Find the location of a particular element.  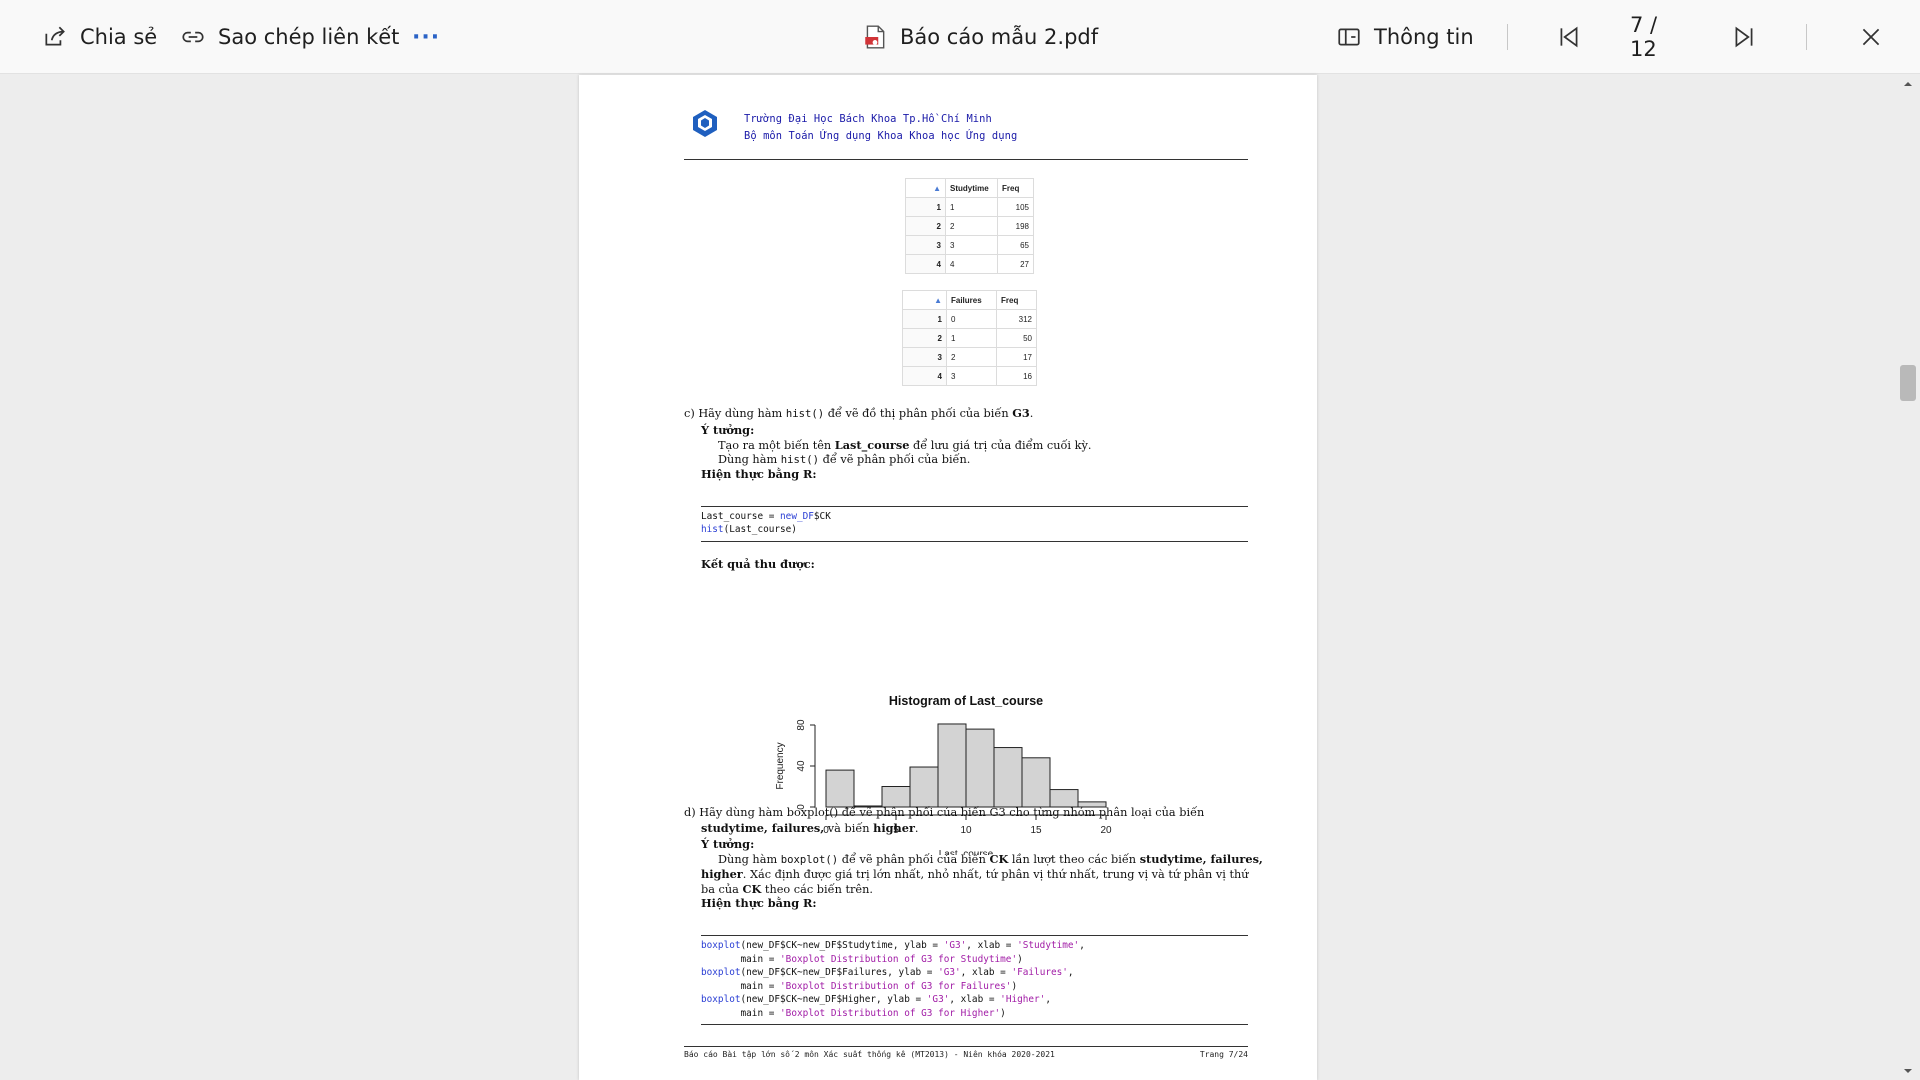

table-row: 3 3 65 is located at coordinates (969, 245).